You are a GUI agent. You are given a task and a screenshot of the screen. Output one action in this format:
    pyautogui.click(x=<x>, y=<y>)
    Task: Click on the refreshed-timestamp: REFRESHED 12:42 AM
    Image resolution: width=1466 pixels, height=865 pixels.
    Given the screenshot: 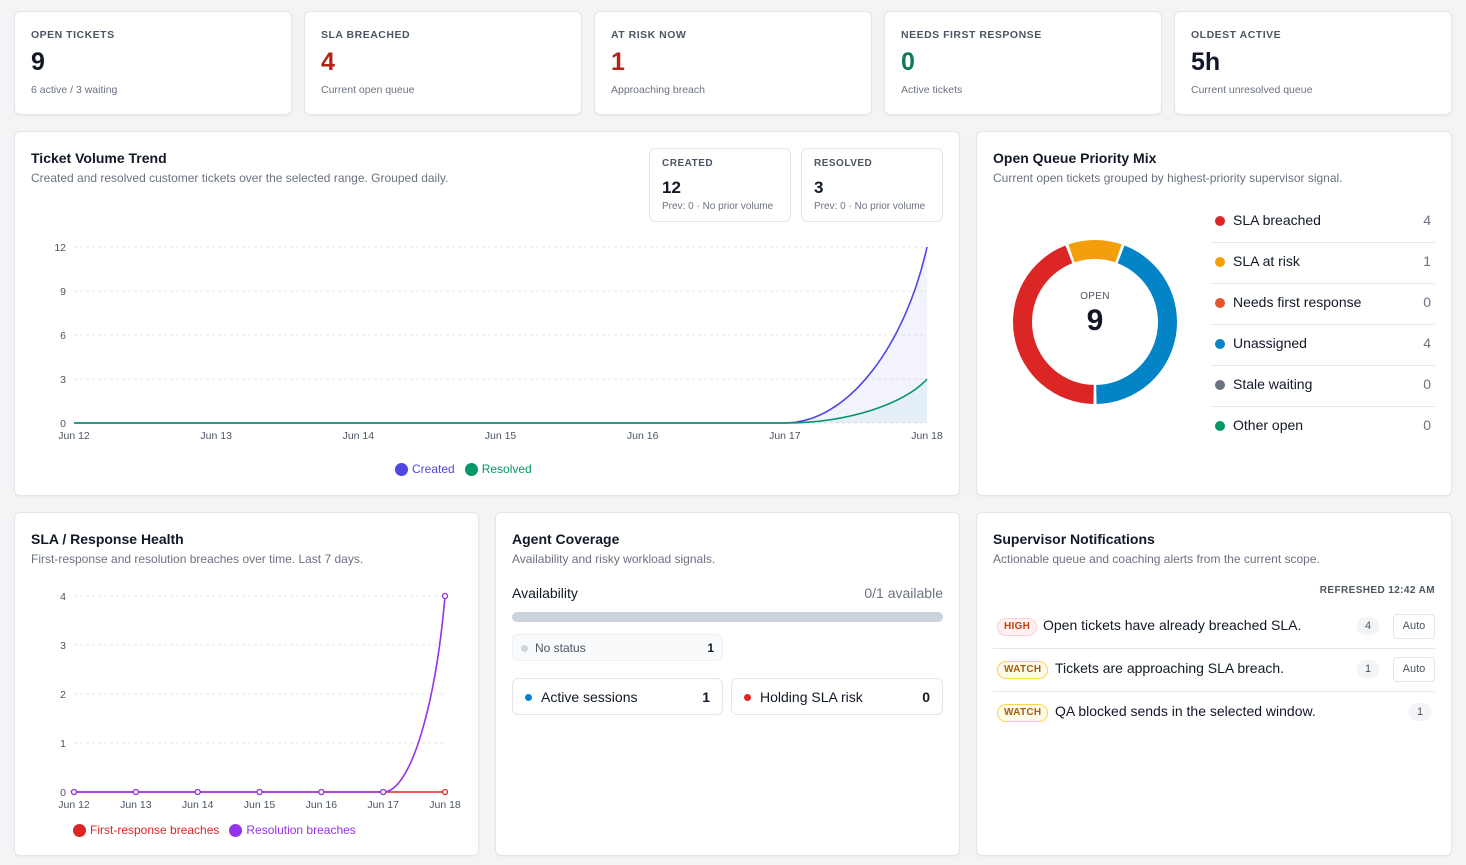 What is the action you would take?
    pyautogui.click(x=1377, y=590)
    